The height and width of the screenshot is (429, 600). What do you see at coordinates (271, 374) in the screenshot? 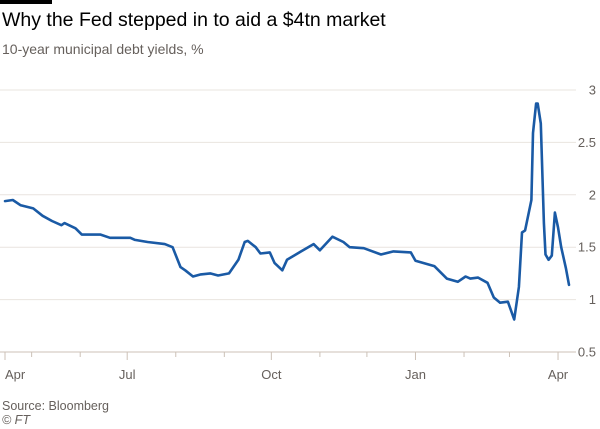
I see `x-tick-label: Oct` at bounding box center [271, 374].